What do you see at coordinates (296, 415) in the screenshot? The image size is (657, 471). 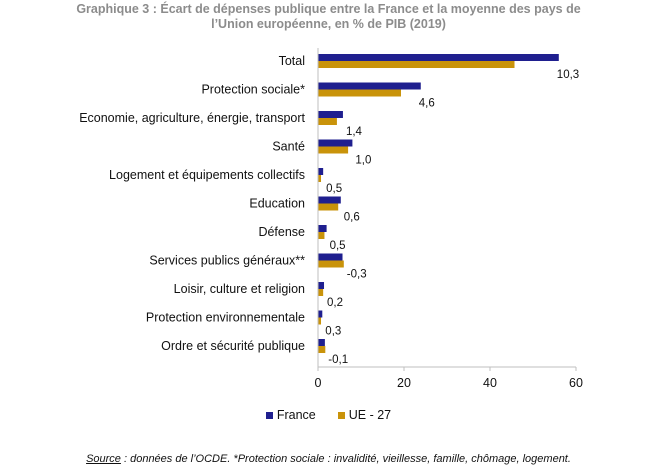 I see `legend-label-france: France` at bounding box center [296, 415].